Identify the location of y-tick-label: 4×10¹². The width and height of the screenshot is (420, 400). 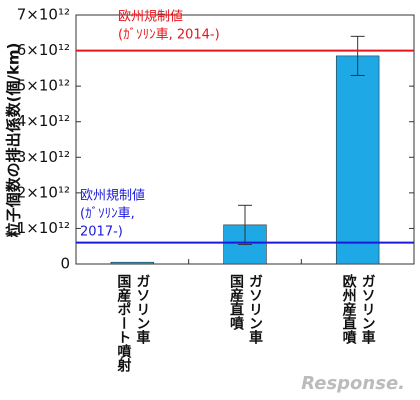
(43, 121).